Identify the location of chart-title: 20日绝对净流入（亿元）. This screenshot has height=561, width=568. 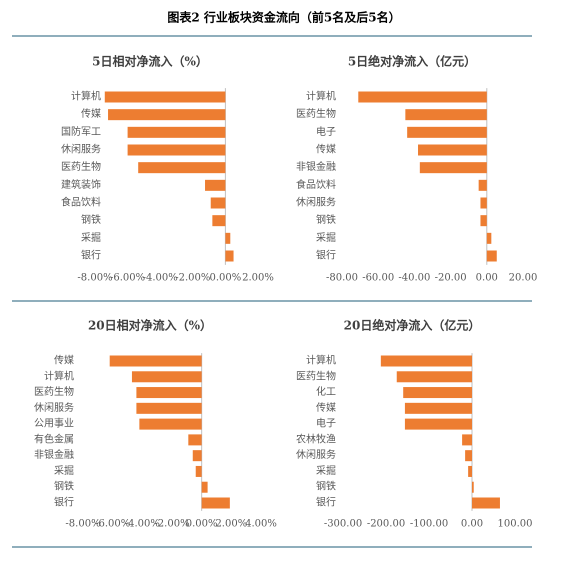
(412, 325).